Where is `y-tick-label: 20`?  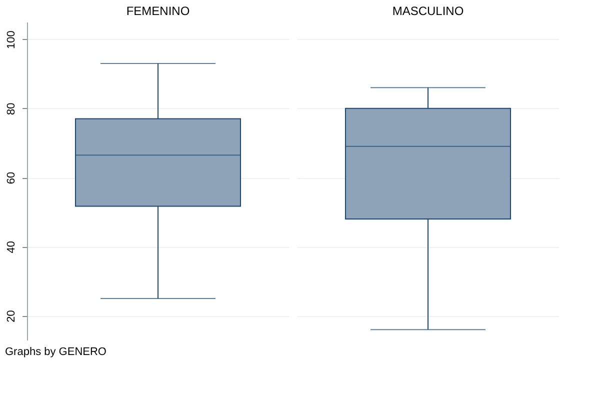
y-tick-label: 20 is located at coordinates (12, 316).